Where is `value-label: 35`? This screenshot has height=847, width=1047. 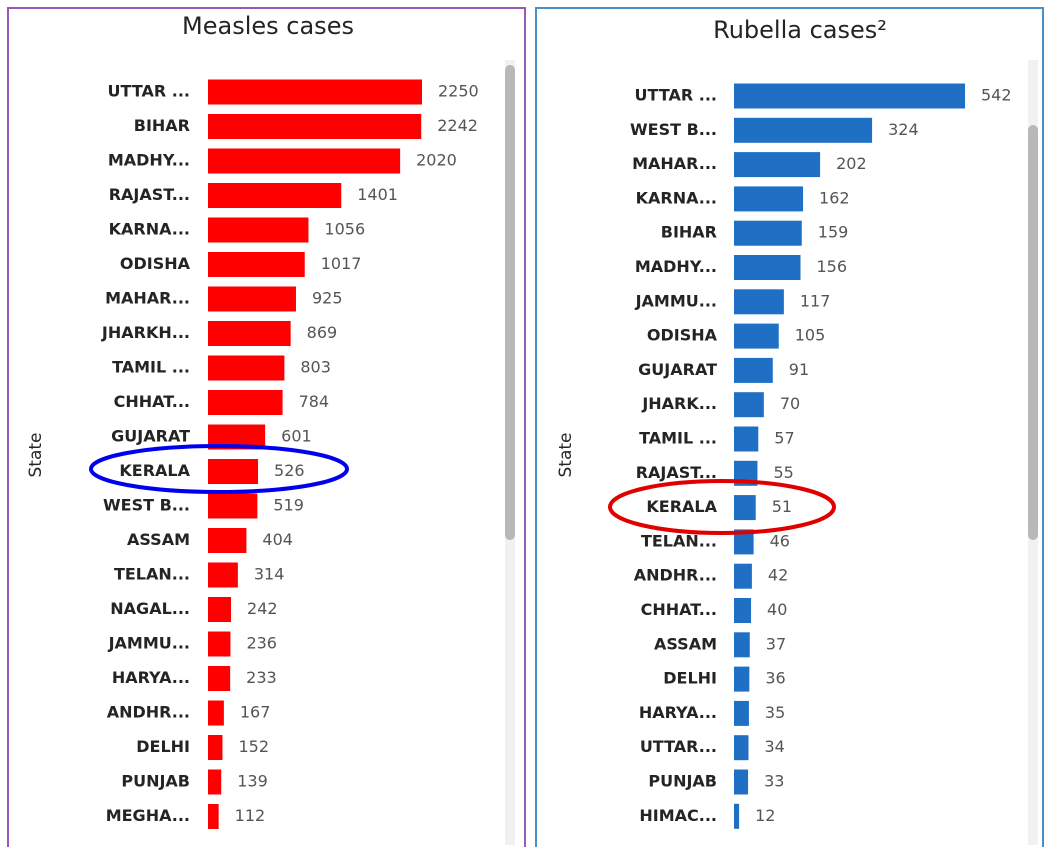
value-label: 35 is located at coordinates (775, 712).